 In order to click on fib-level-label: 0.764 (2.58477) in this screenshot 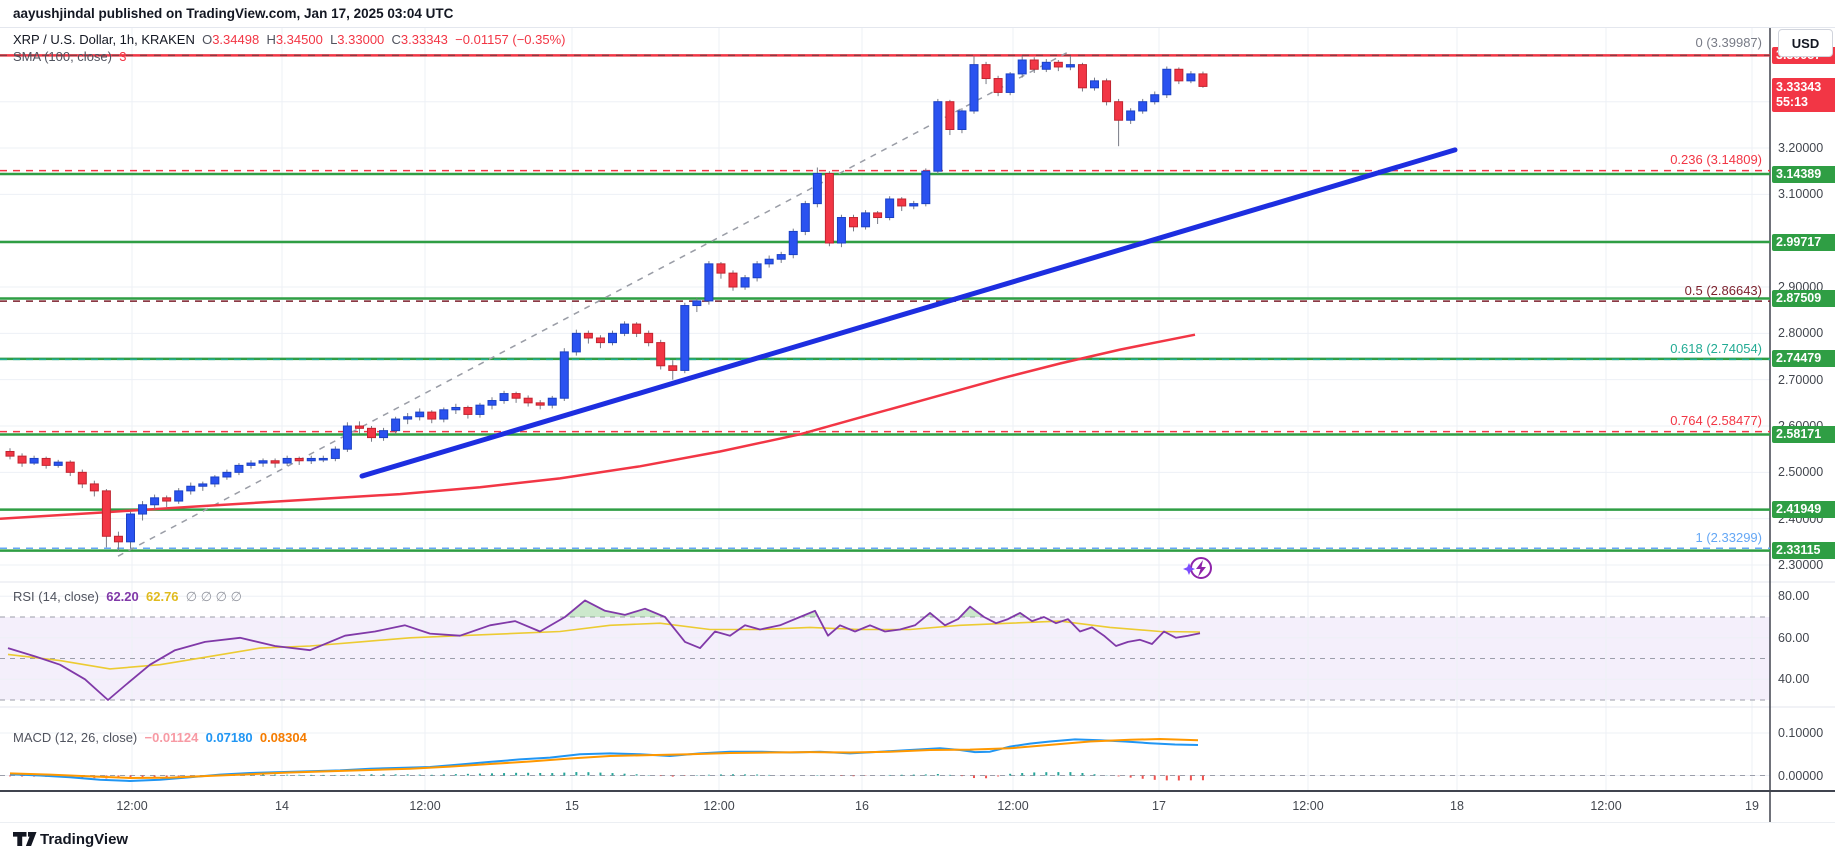, I will do `click(1716, 421)`.